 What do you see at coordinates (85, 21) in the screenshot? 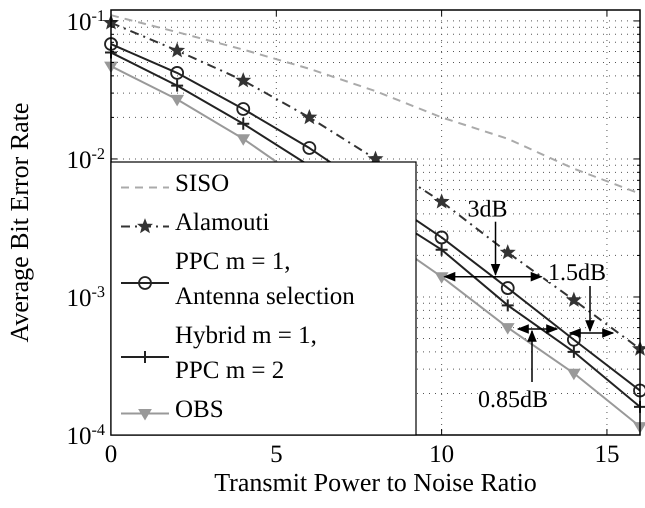
I see `y-tick-label: 10$^{-1}$` at bounding box center [85, 21].